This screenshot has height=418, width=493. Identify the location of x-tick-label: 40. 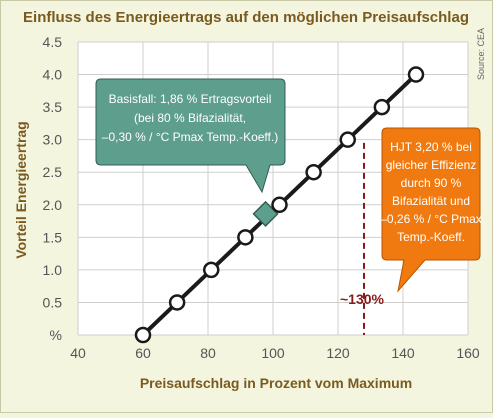
(78, 353).